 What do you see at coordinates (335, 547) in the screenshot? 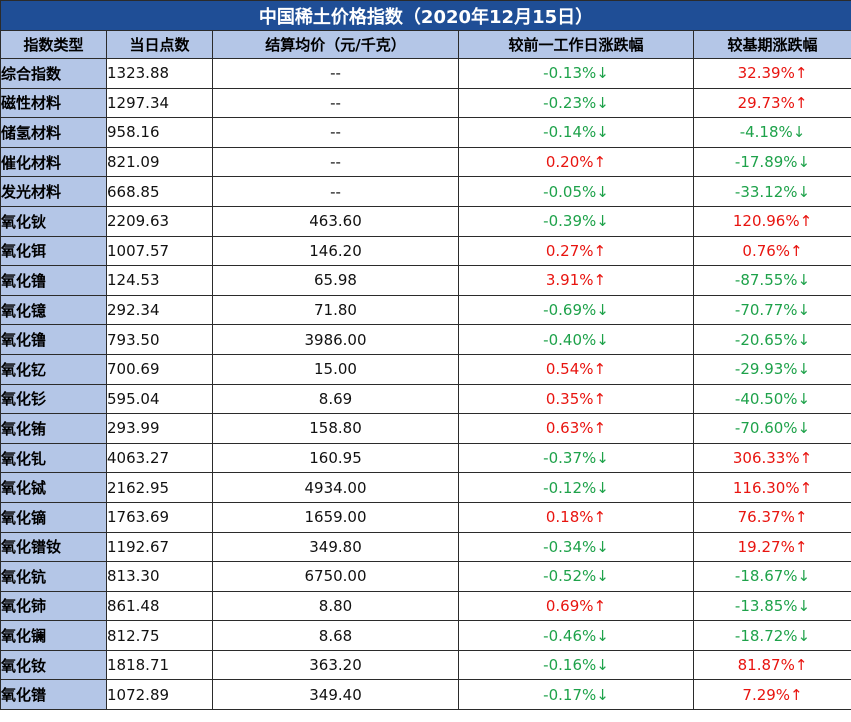
I see `avg-price-cell: 349.80` at bounding box center [335, 547].